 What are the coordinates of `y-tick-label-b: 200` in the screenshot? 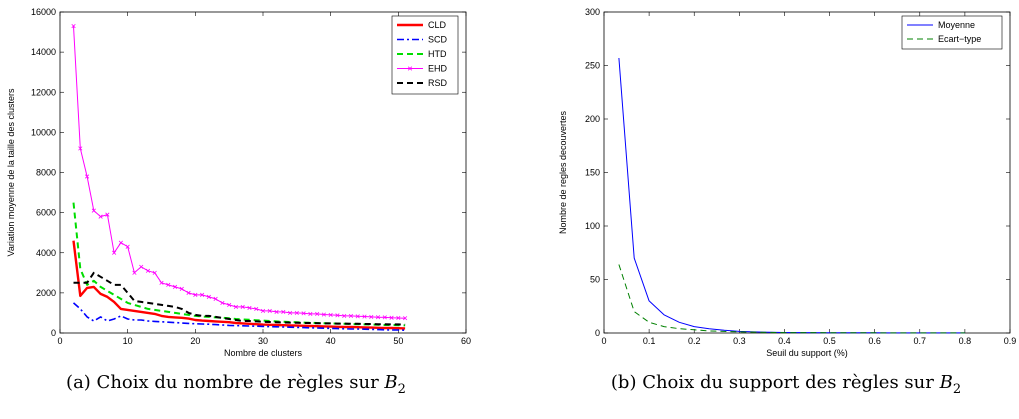 It's located at (592, 119).